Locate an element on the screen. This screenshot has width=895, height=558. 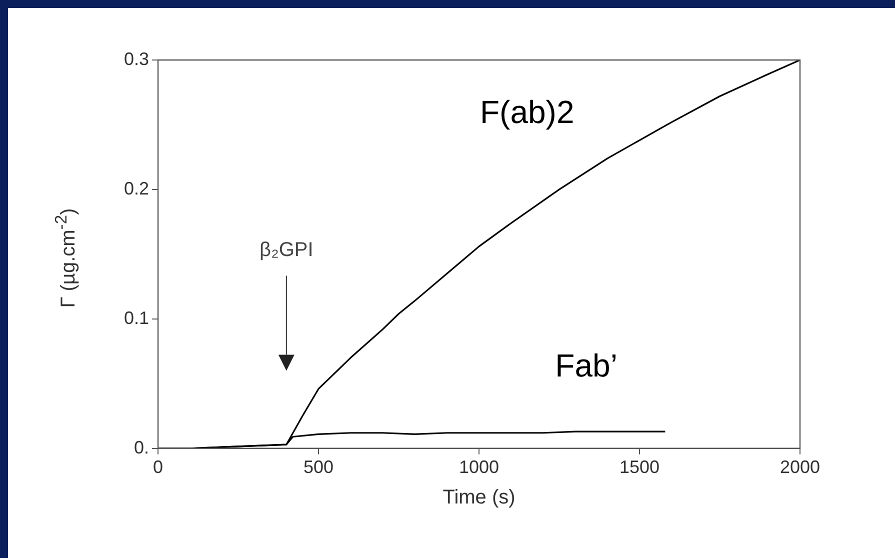
x-tick-label: 0 is located at coordinates (158, 467).